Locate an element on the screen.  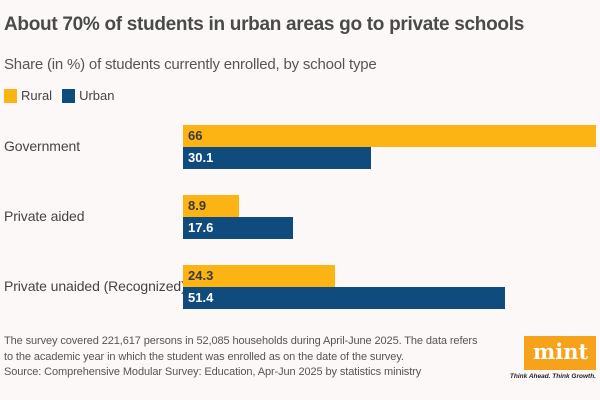
data-label: 66 is located at coordinates (195, 135).